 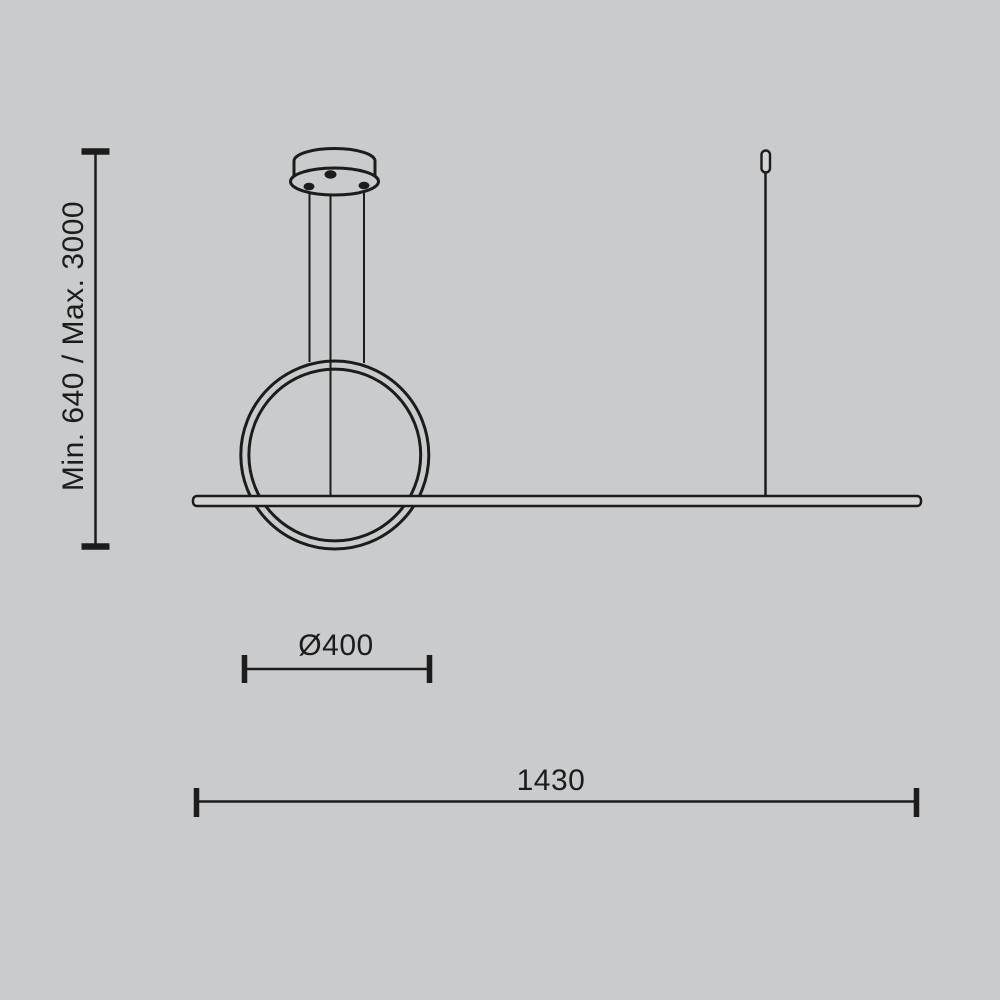 I want to click on led-ring, so click(x=335, y=455).